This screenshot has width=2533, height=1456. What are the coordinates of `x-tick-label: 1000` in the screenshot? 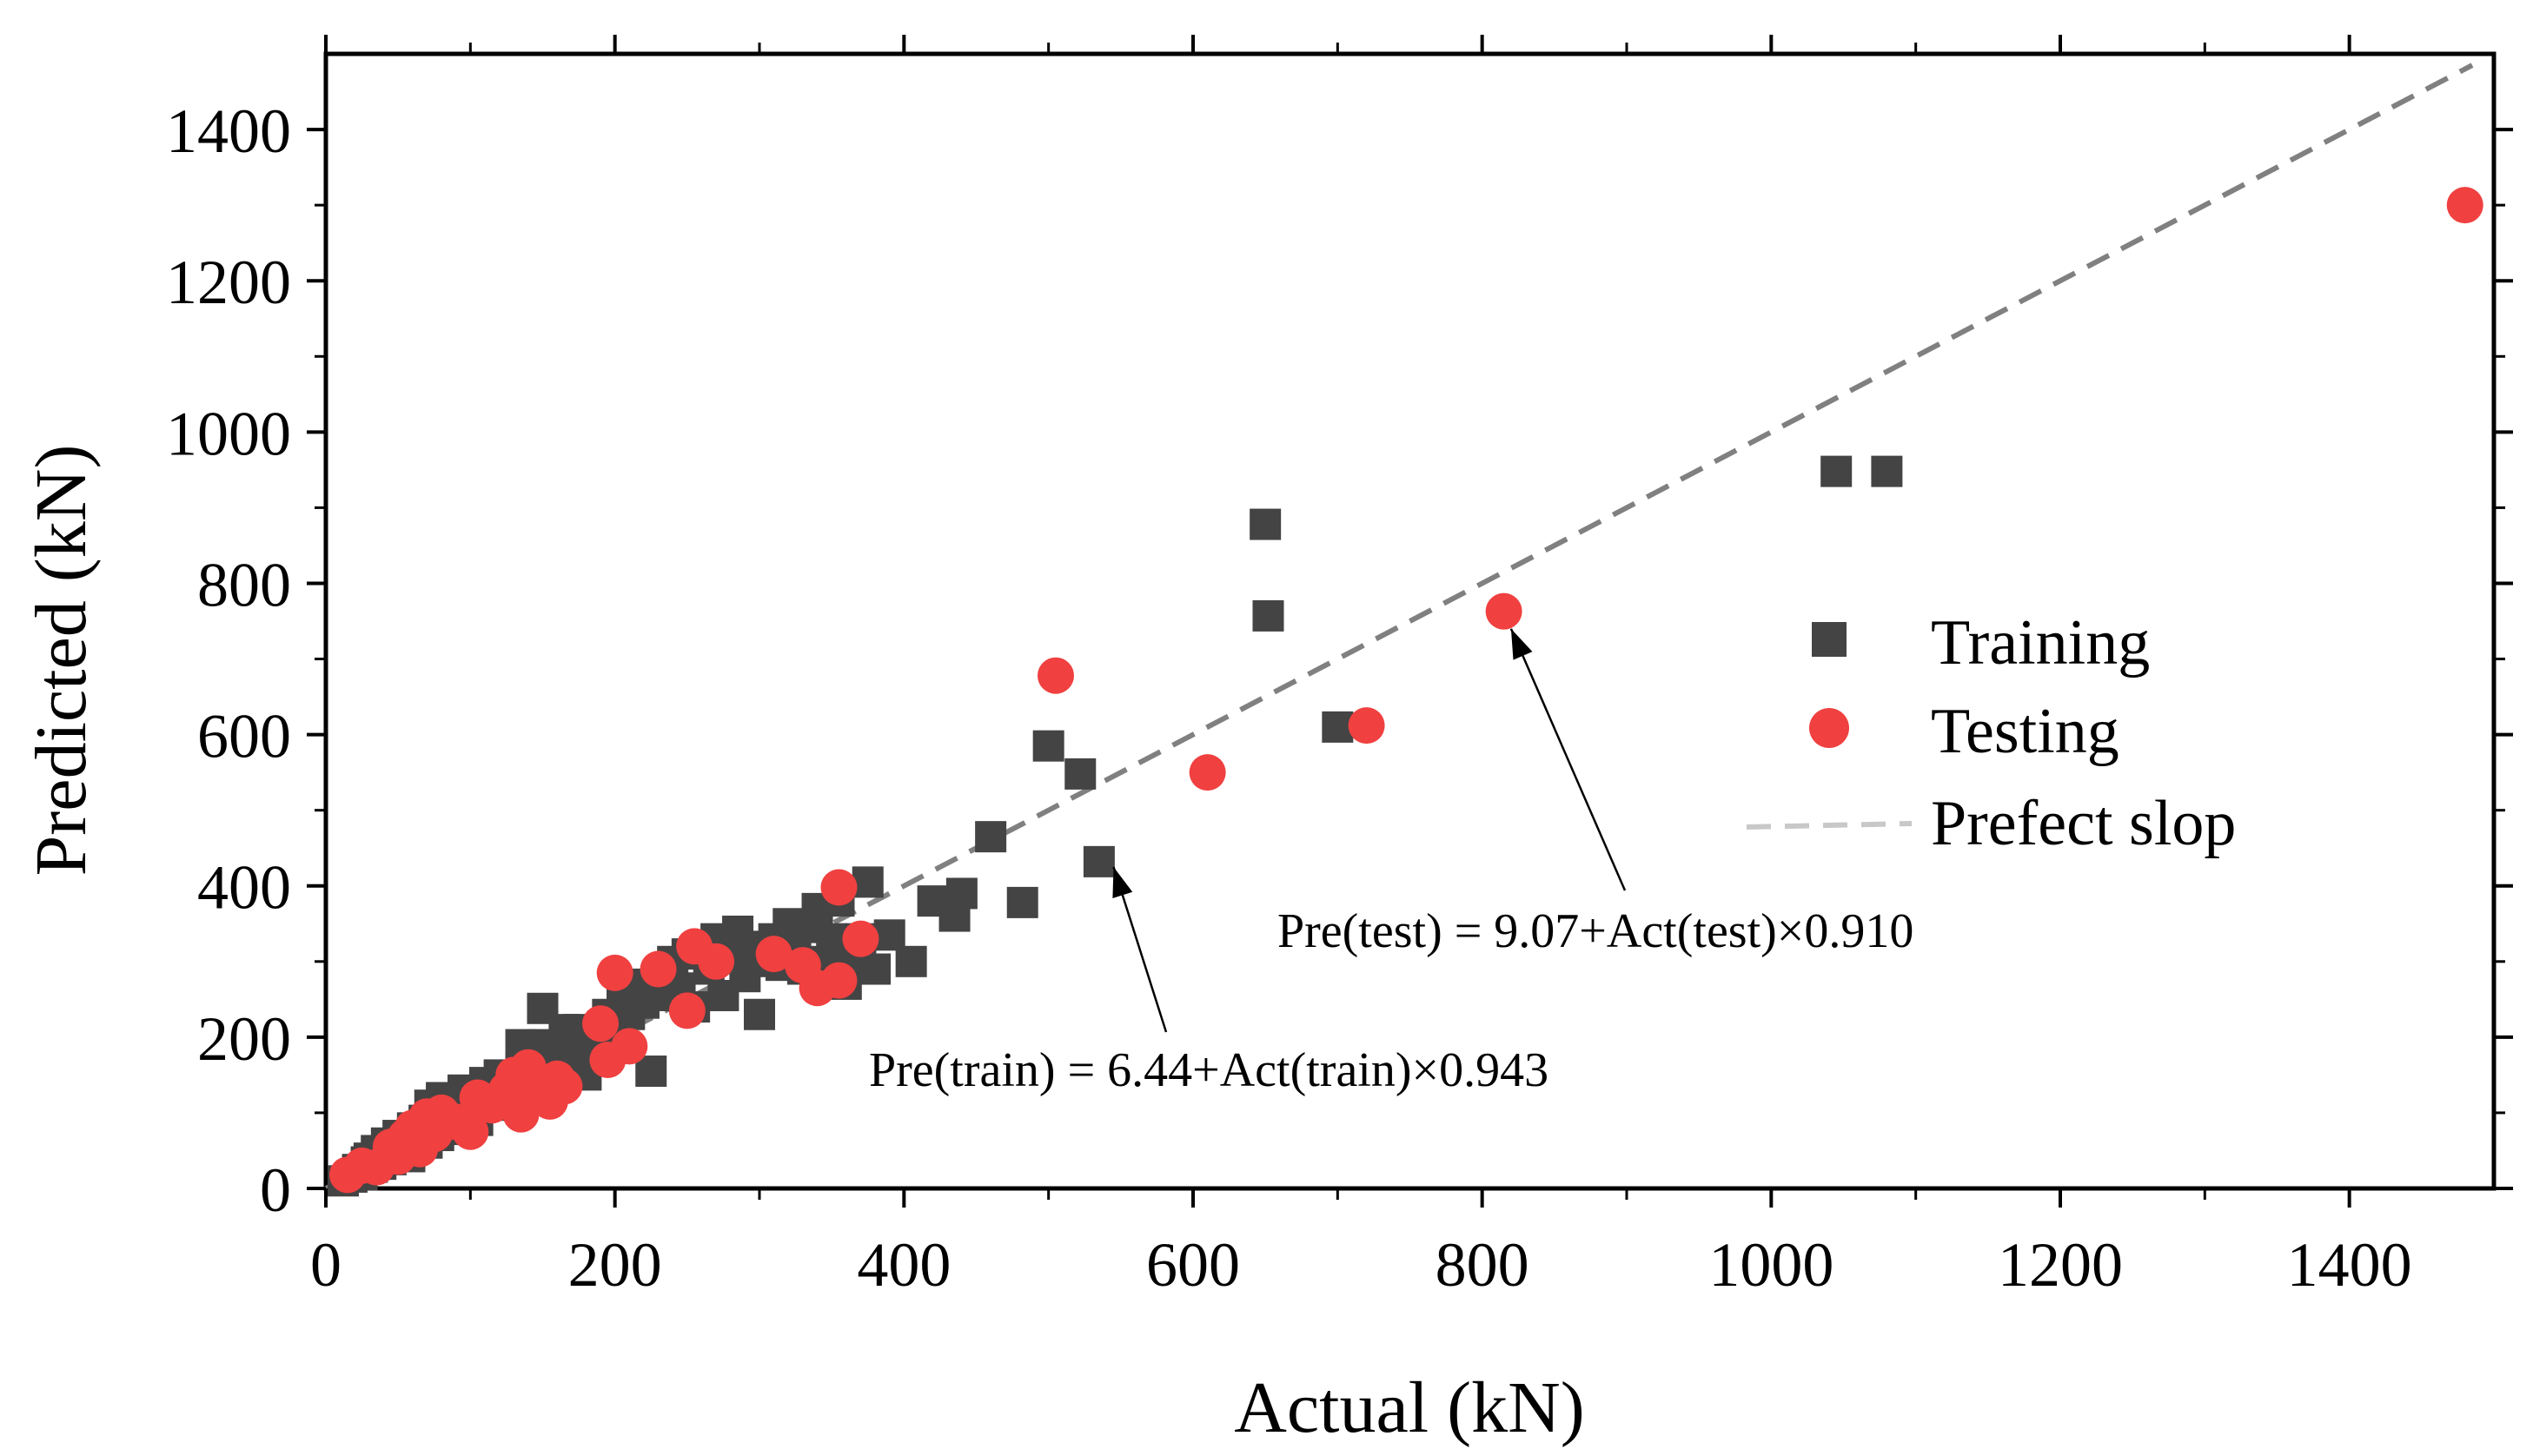 It's located at (1770, 1265).